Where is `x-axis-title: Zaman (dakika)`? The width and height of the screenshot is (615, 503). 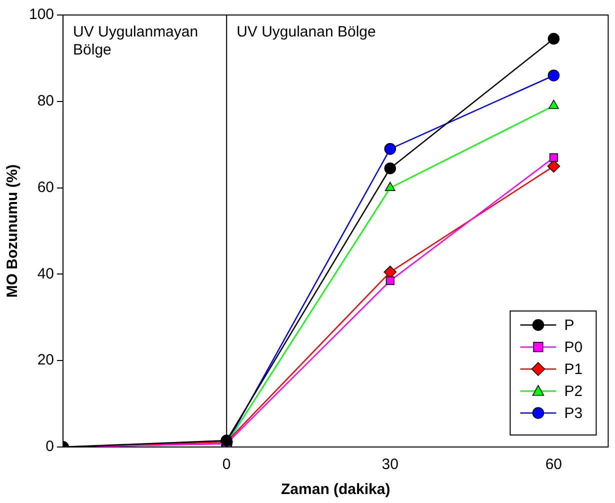
x-axis-title: Zaman (dakika) is located at coordinates (335, 489).